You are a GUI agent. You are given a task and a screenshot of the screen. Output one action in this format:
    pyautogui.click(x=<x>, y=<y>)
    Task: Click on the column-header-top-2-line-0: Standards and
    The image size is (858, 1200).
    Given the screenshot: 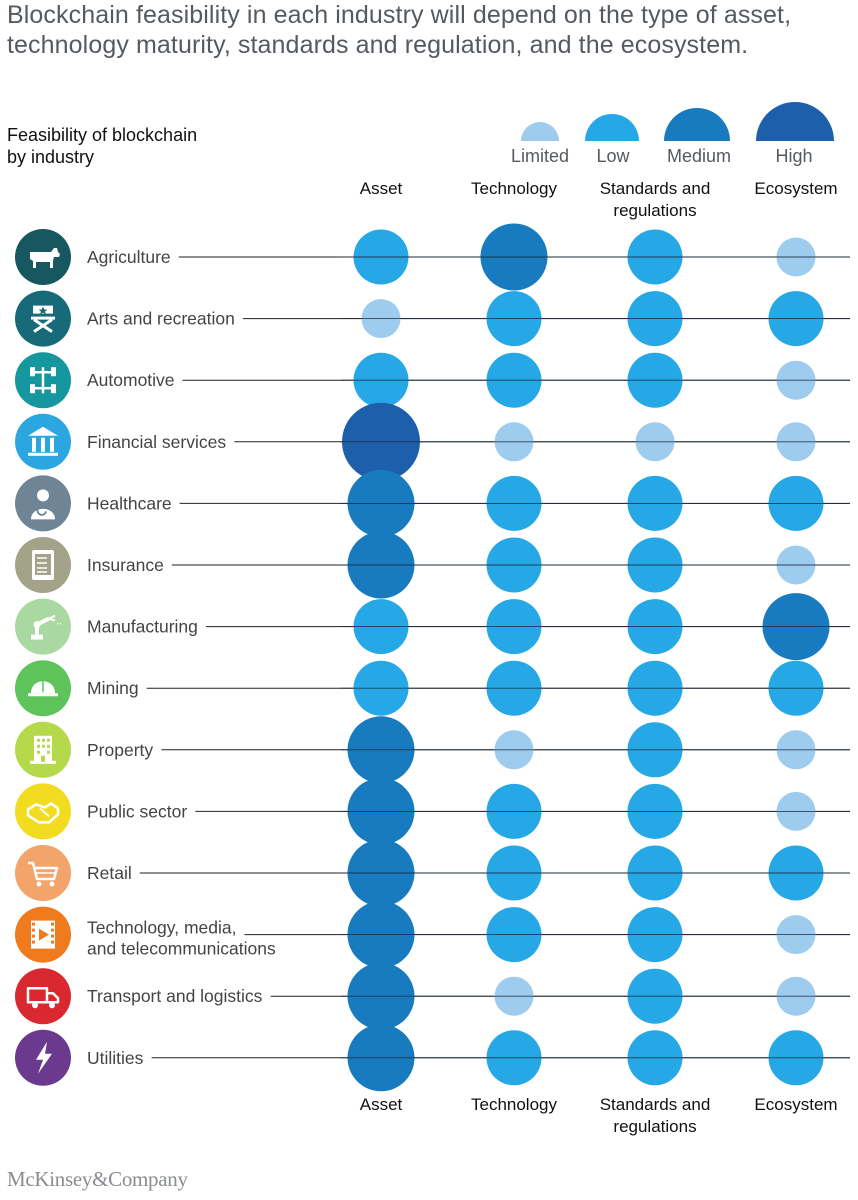 What is the action you would take?
    pyautogui.click(x=655, y=188)
    